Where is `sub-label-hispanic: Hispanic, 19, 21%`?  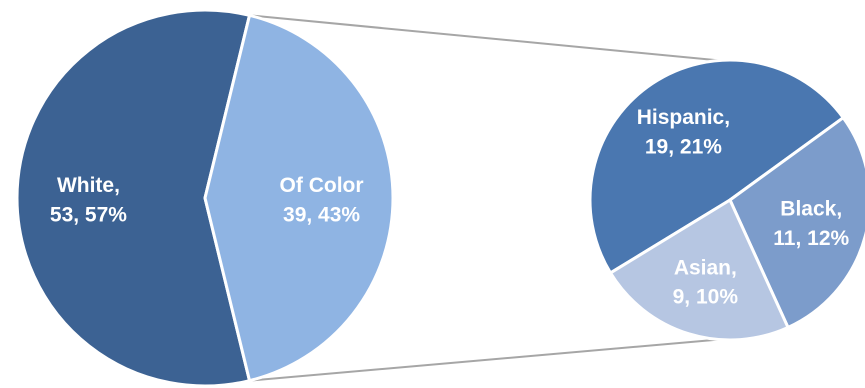 sub-label-hispanic: Hispanic, 19, 21% is located at coordinates (683, 132).